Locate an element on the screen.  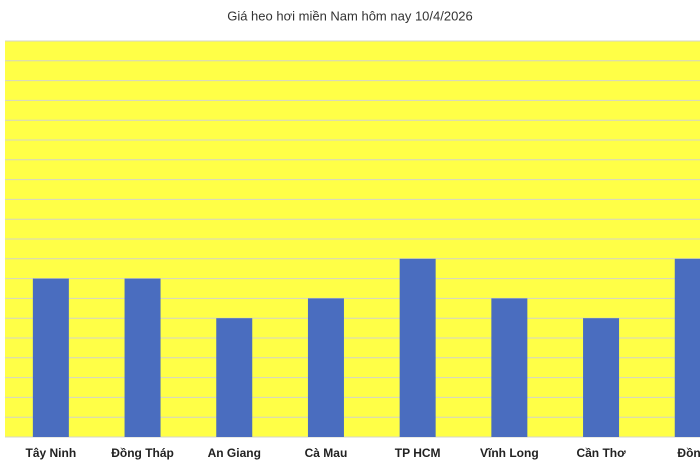
x-tick-label: Tây Ninh is located at coordinates (51, 453).